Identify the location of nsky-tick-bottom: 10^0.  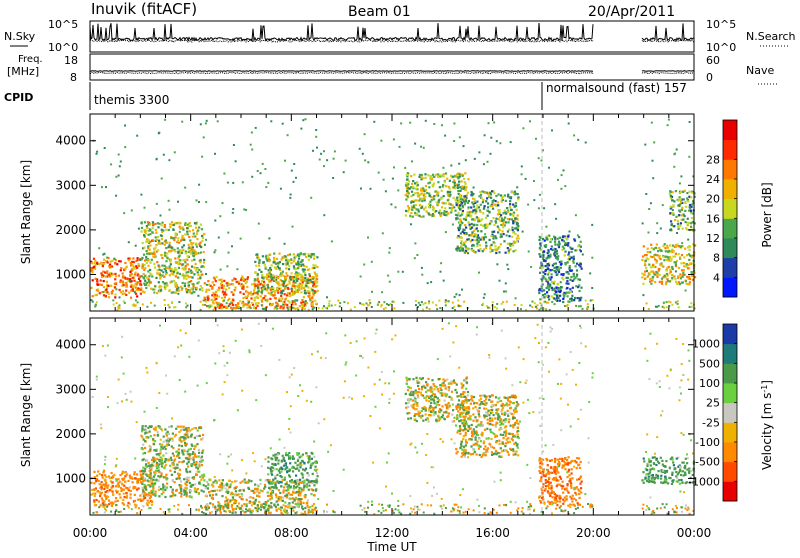
(63, 47).